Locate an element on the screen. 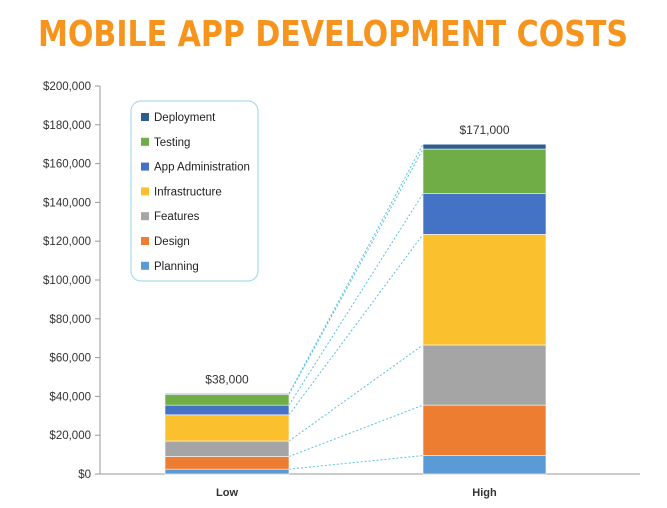  legend-box is located at coordinates (194, 191).